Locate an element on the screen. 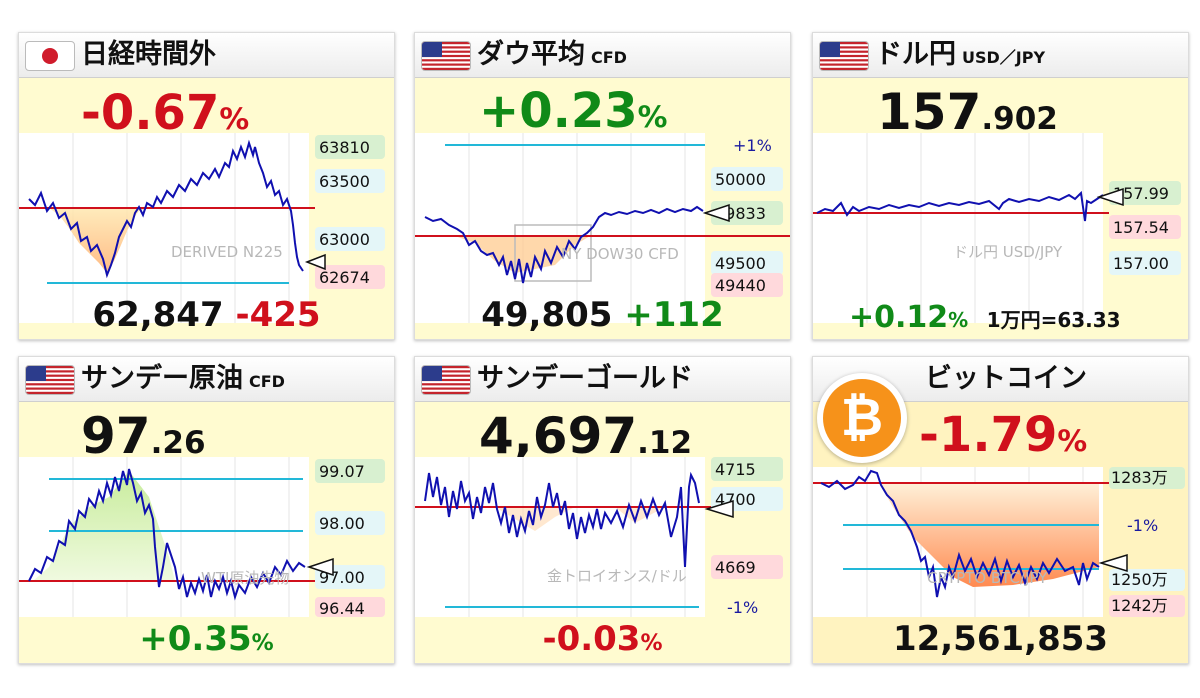 This screenshot has width=1200, height=698. card-gold: サンデーゴールド 4,697.12 -1% 4715 4700 4669 is located at coordinates (602, 510).